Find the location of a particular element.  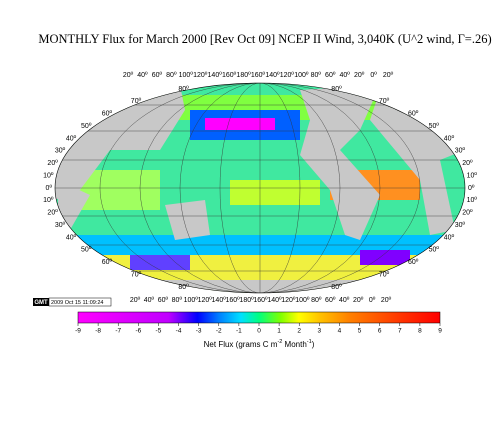

colorbar-tick-label: -6 is located at coordinates (138, 331).